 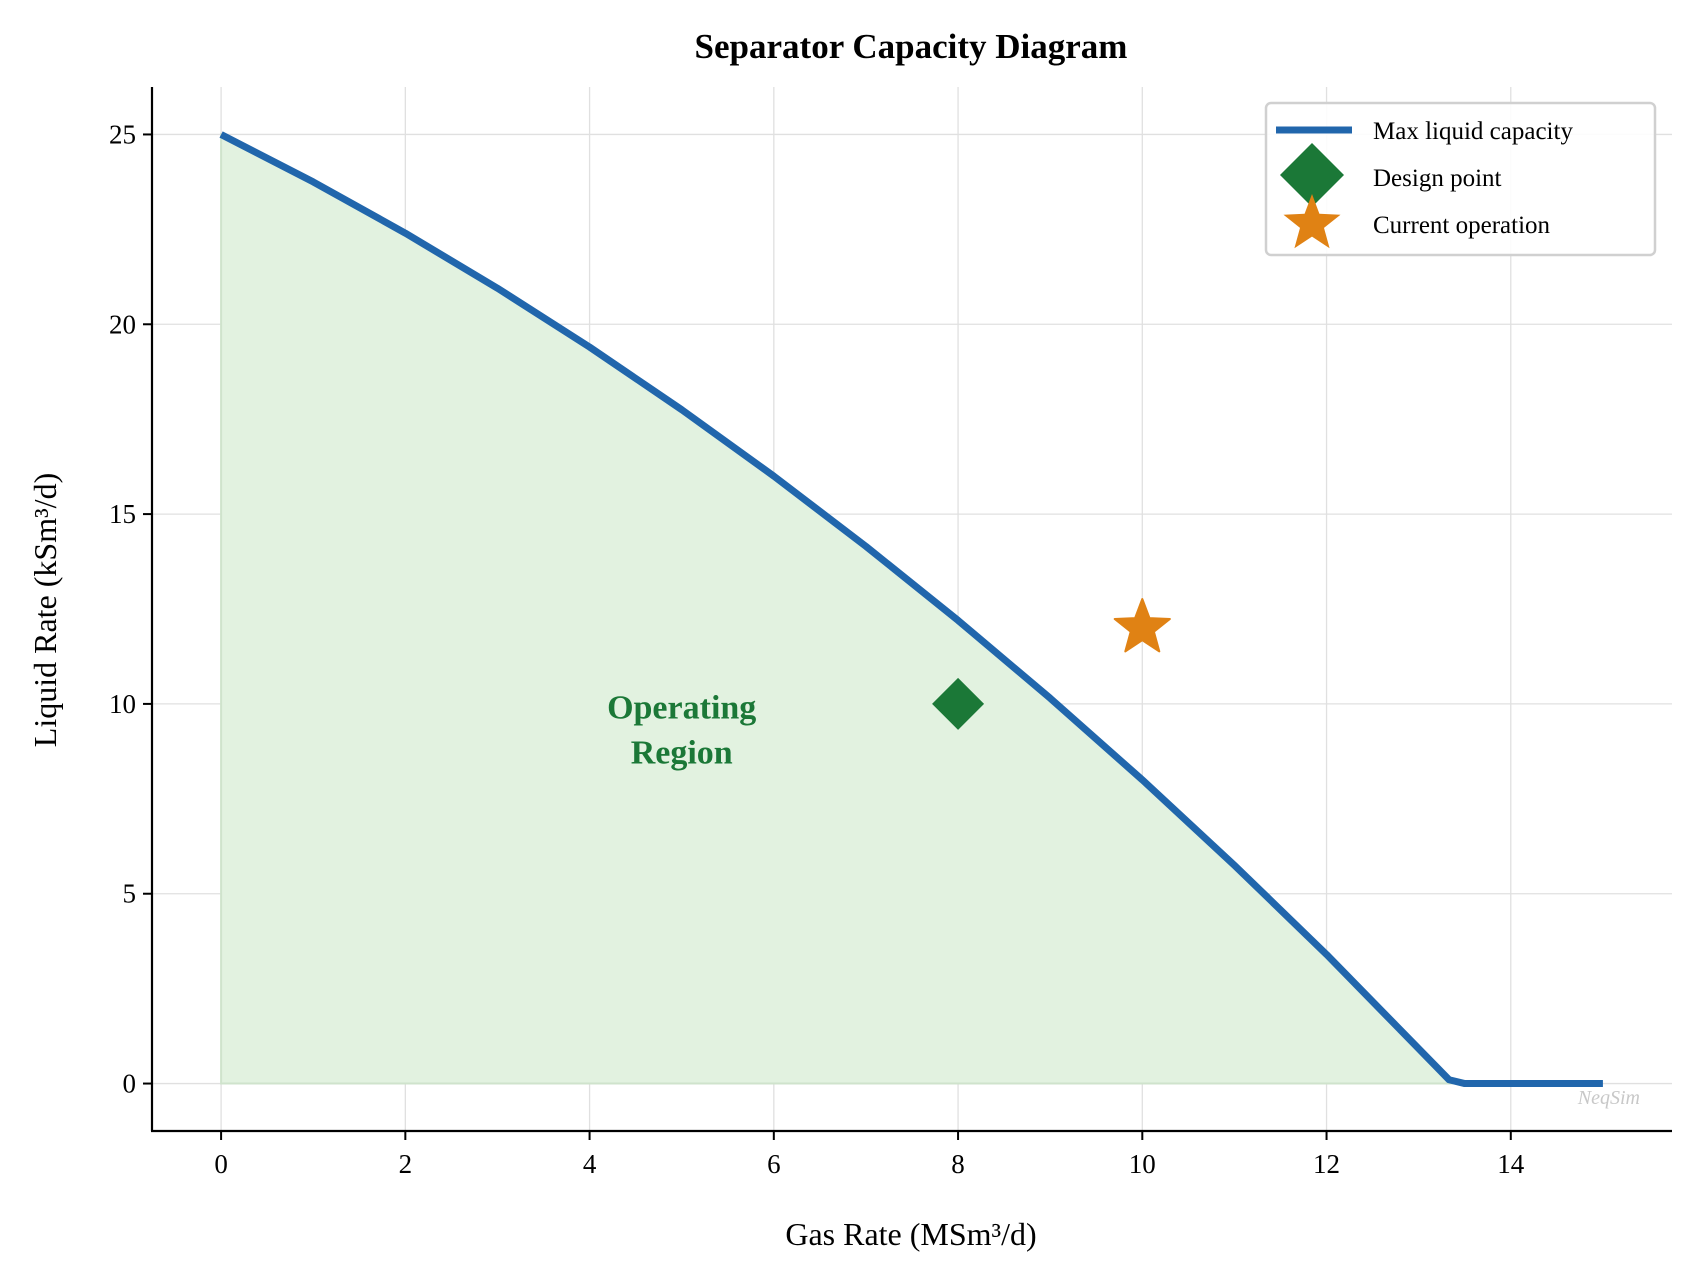 What do you see at coordinates (1473, 131) in the screenshot?
I see `legend-label-max-liquid-capacity: Max liquid capacity` at bounding box center [1473, 131].